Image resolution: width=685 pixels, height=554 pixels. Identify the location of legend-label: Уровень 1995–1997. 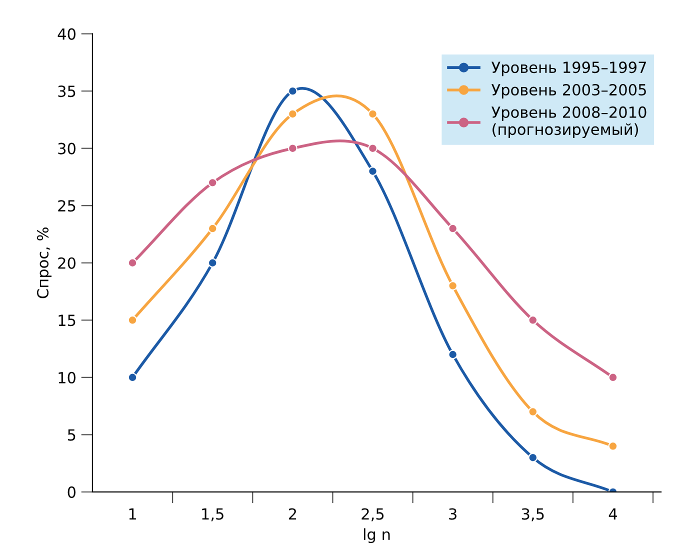
(569, 69).